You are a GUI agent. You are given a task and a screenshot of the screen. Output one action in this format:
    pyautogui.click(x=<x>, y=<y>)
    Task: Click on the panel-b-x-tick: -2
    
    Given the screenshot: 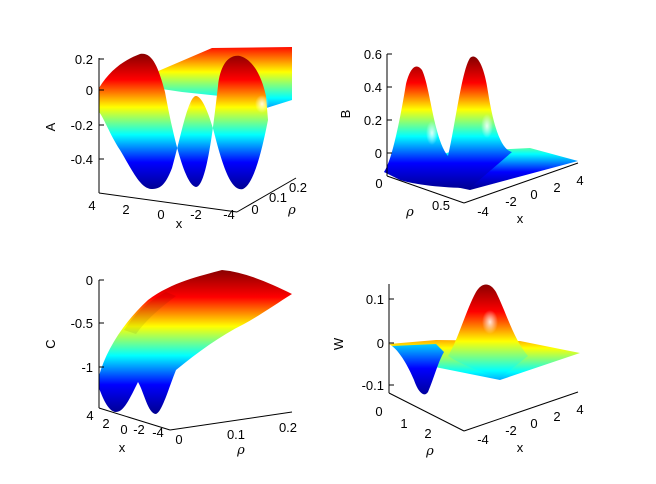 What is the action you would take?
    pyautogui.click(x=511, y=201)
    